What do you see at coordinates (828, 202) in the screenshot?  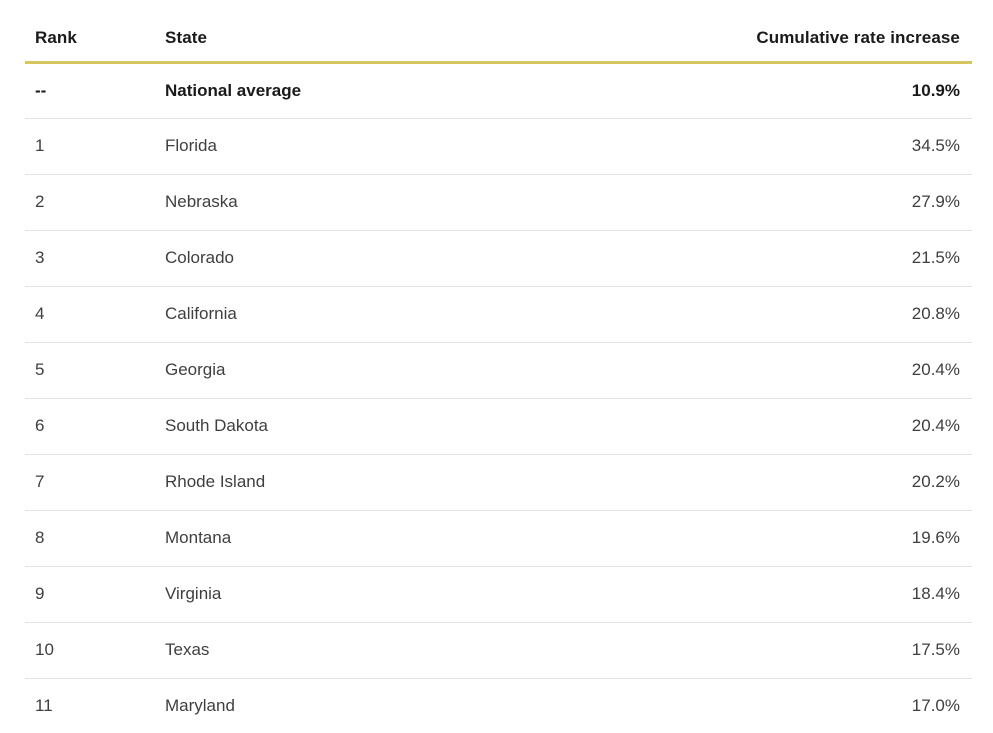 I see `rate-cell: 27.9%` at bounding box center [828, 202].